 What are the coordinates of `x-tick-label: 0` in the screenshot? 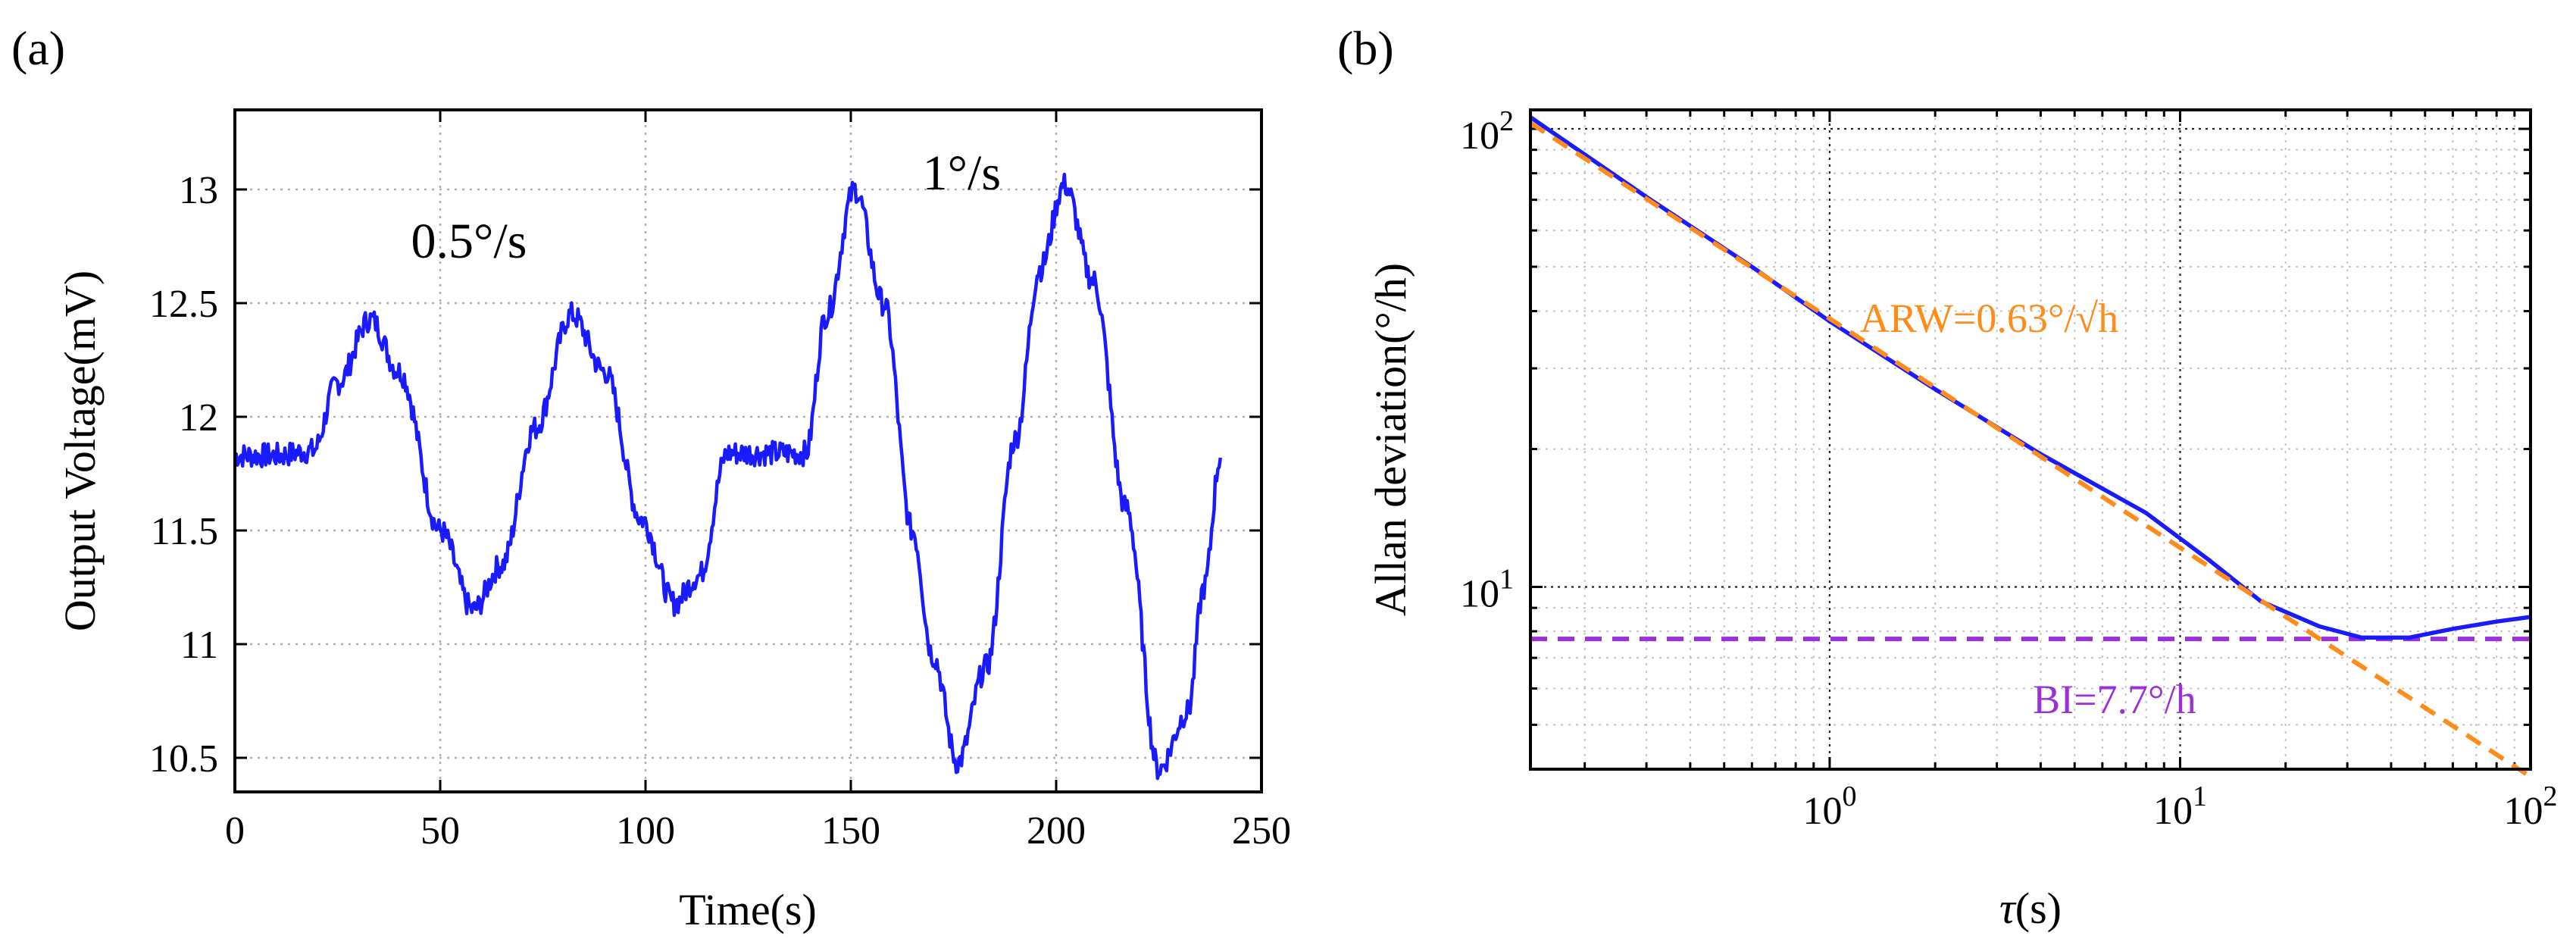 It's located at (235, 831).